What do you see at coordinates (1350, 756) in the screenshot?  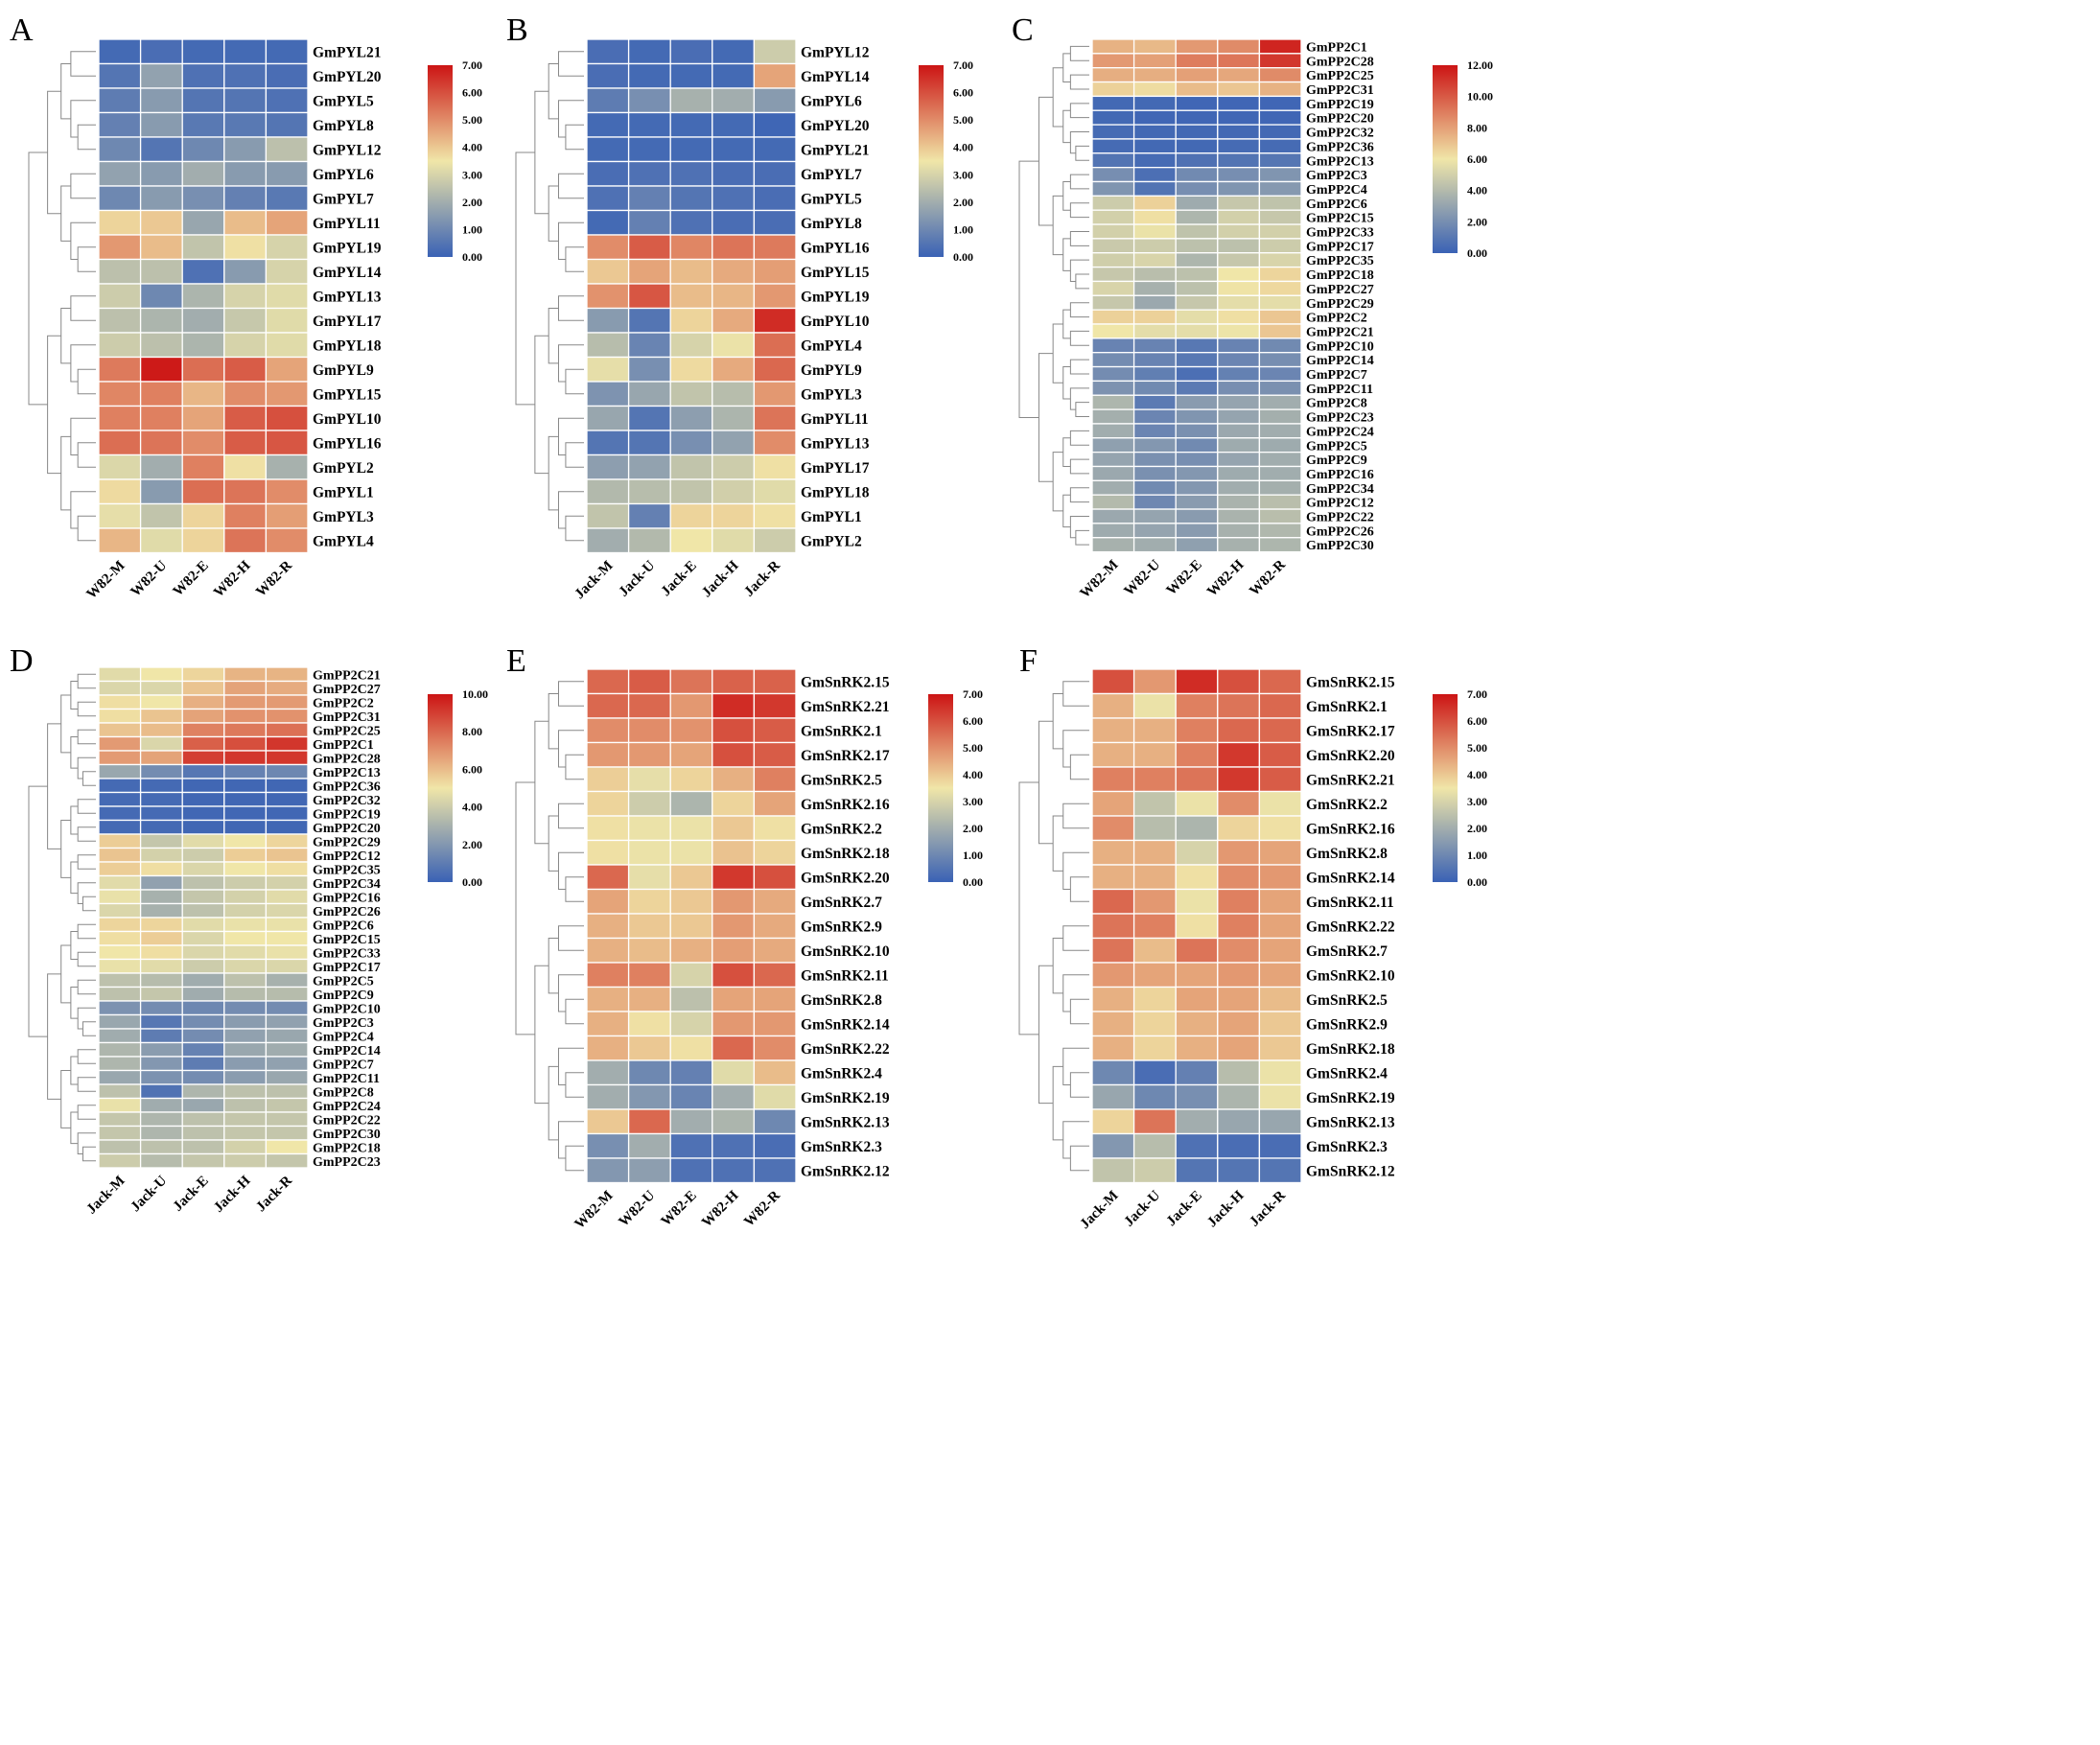 I see `row-label: GmSnRK2.20` at bounding box center [1350, 756].